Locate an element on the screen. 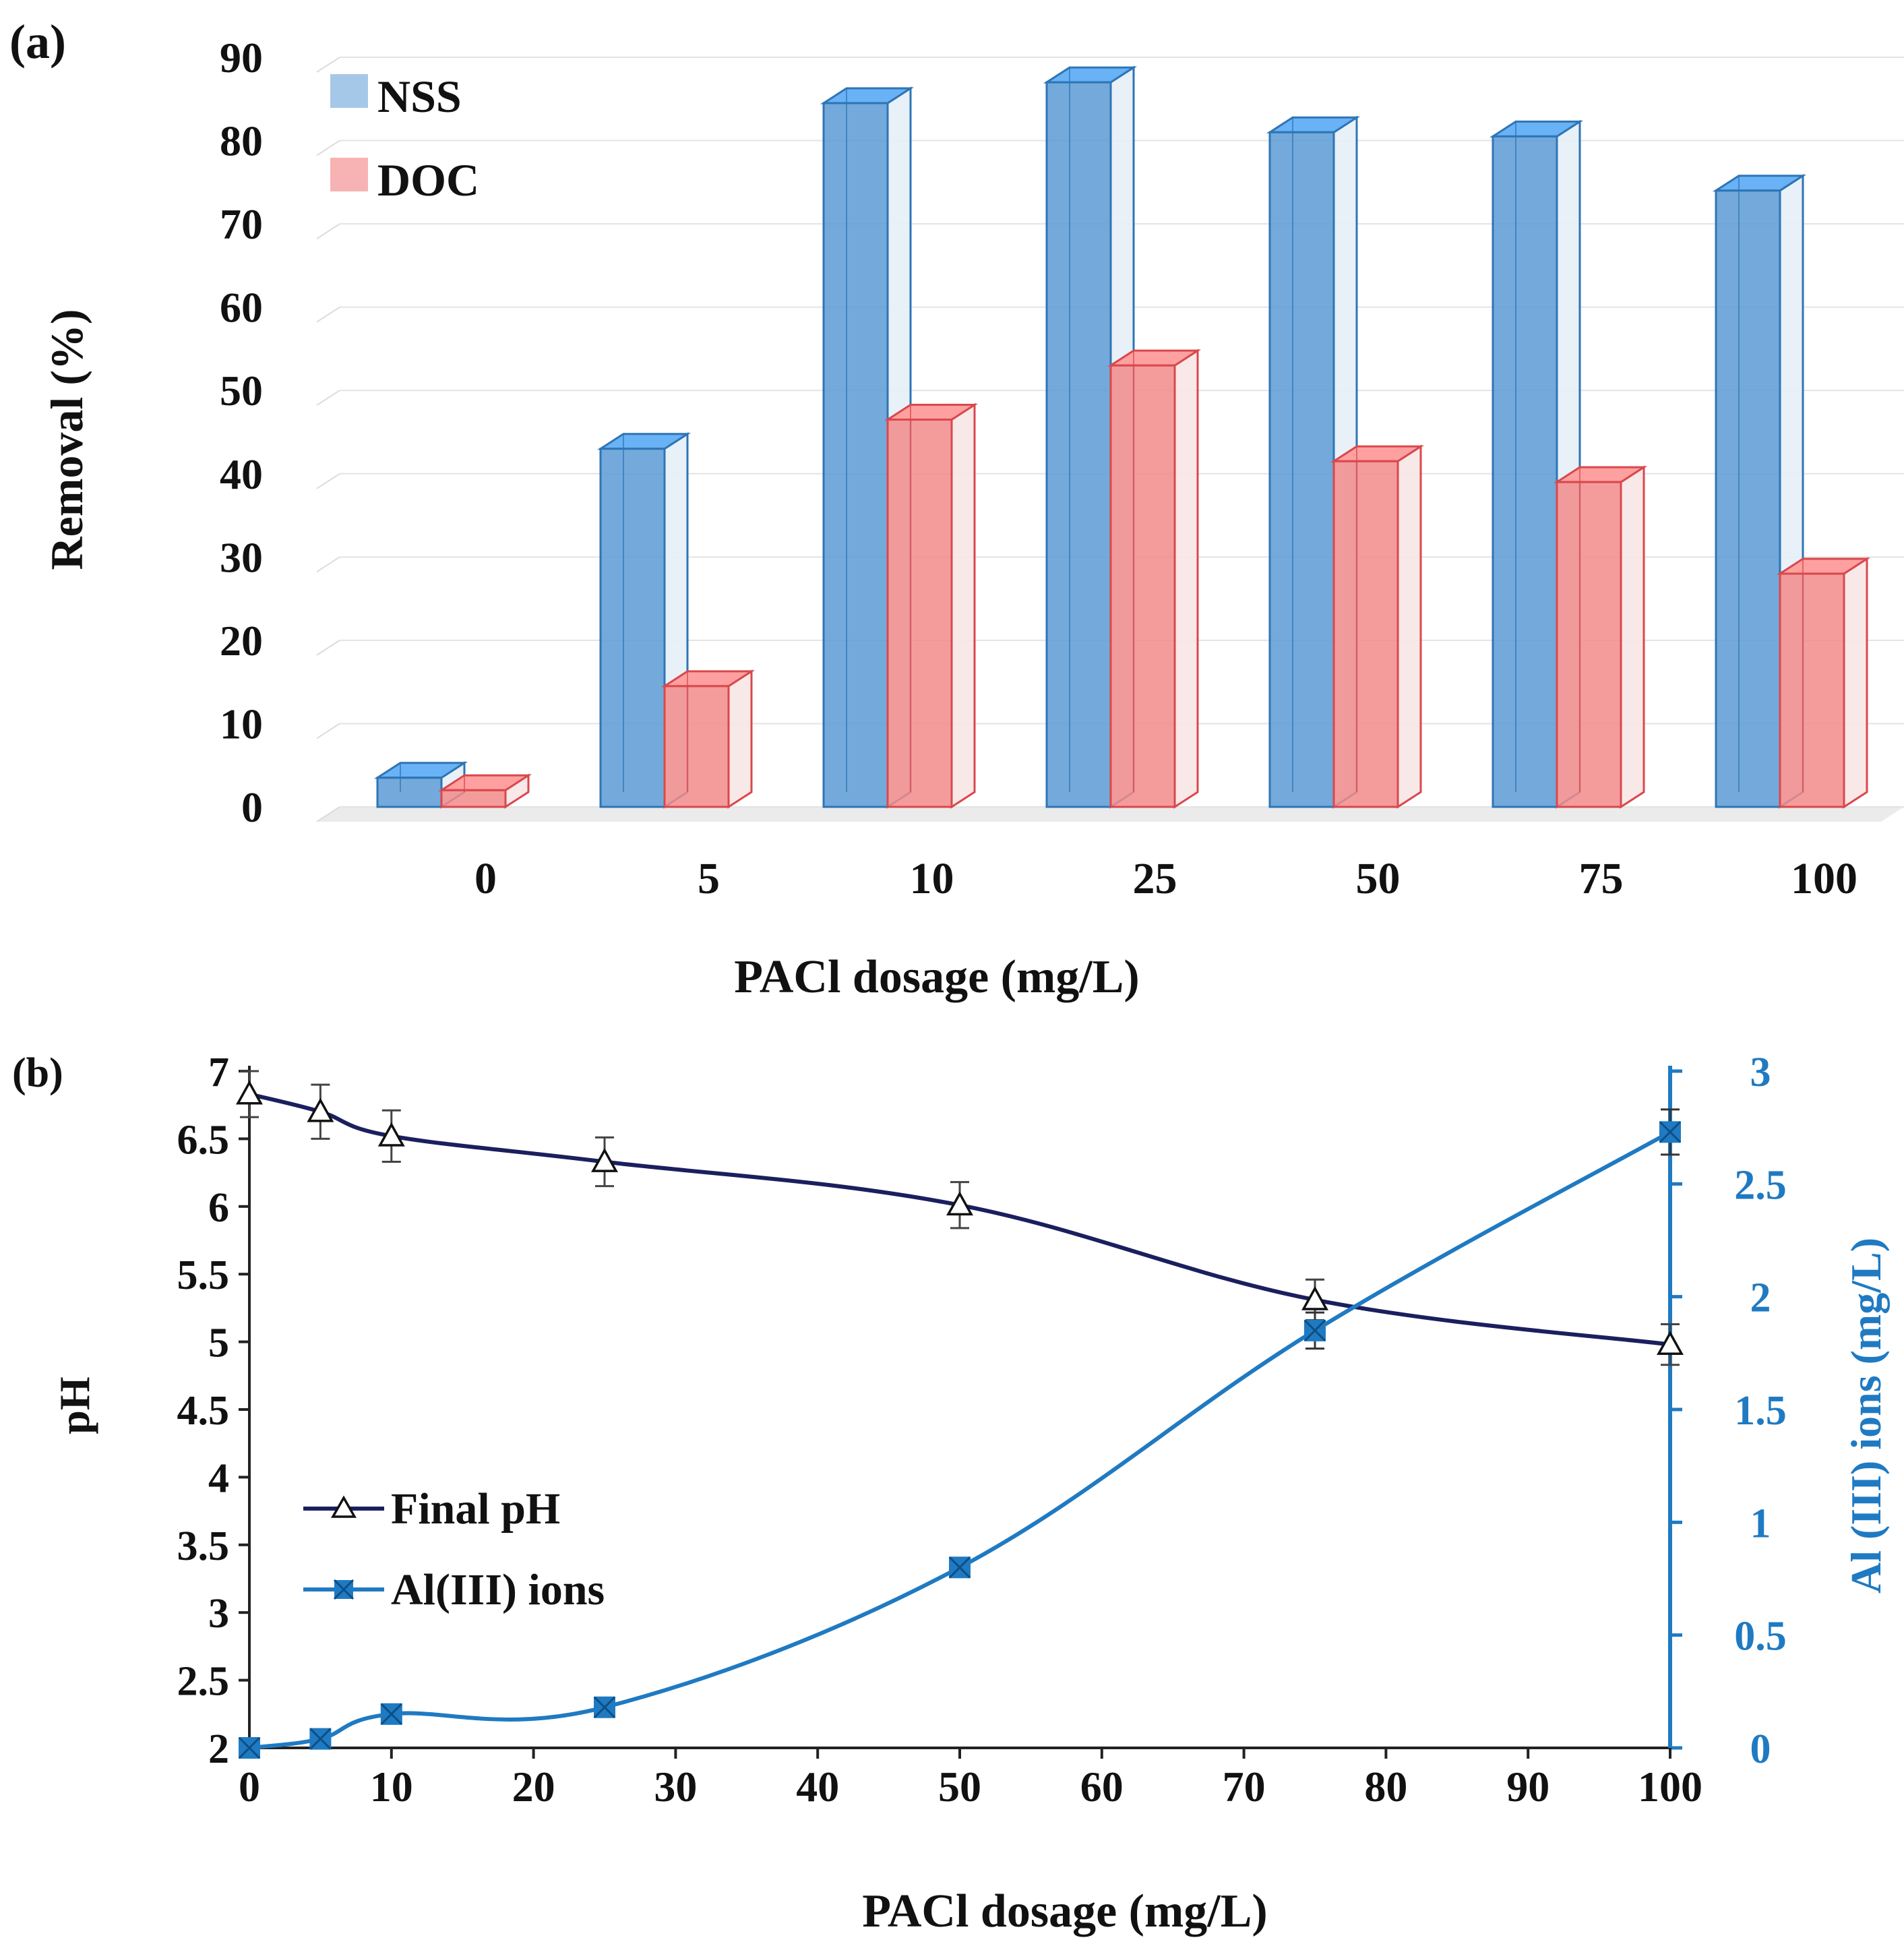 The height and width of the screenshot is (1940, 1904). x-tick-label: 60 is located at coordinates (1102, 1787).